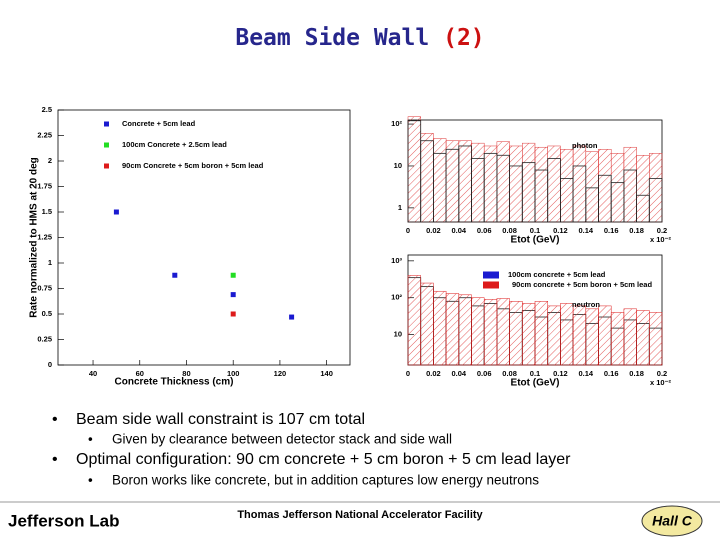 The height and width of the screenshot is (540, 720). Describe the element at coordinates (326, 373) in the screenshot. I see `x-tick-label: 140` at that location.